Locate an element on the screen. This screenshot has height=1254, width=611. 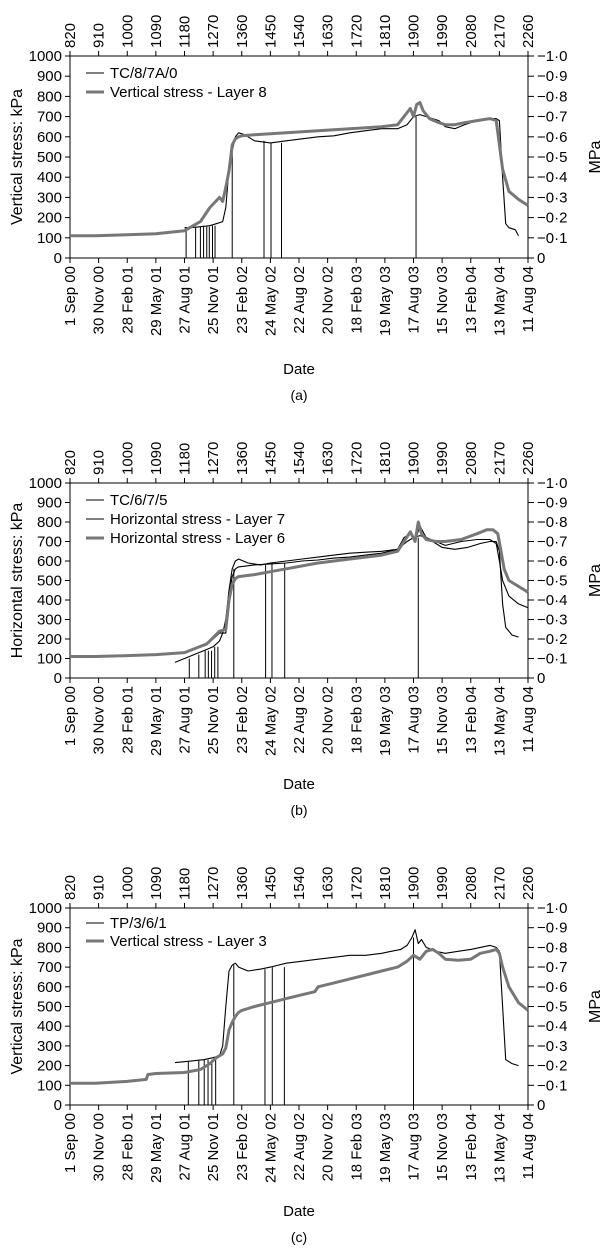
series-1: Horizontal stress - Layer 7 is located at coordinates (299, 584).